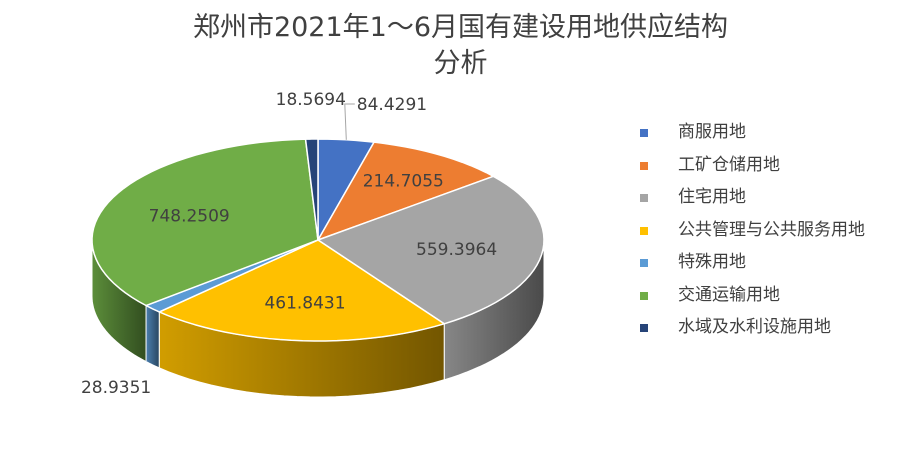 The height and width of the screenshot is (469, 921). Describe the element at coordinates (712, 197) in the screenshot. I see `legend-label: 住宅用地` at that location.